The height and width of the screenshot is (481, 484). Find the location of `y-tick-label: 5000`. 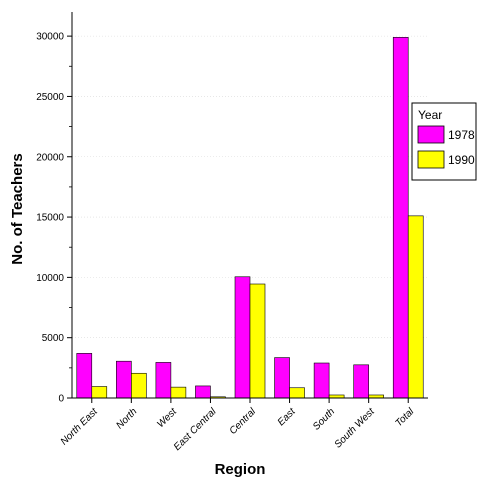

y-tick-label: 5000 is located at coordinates (53, 338).